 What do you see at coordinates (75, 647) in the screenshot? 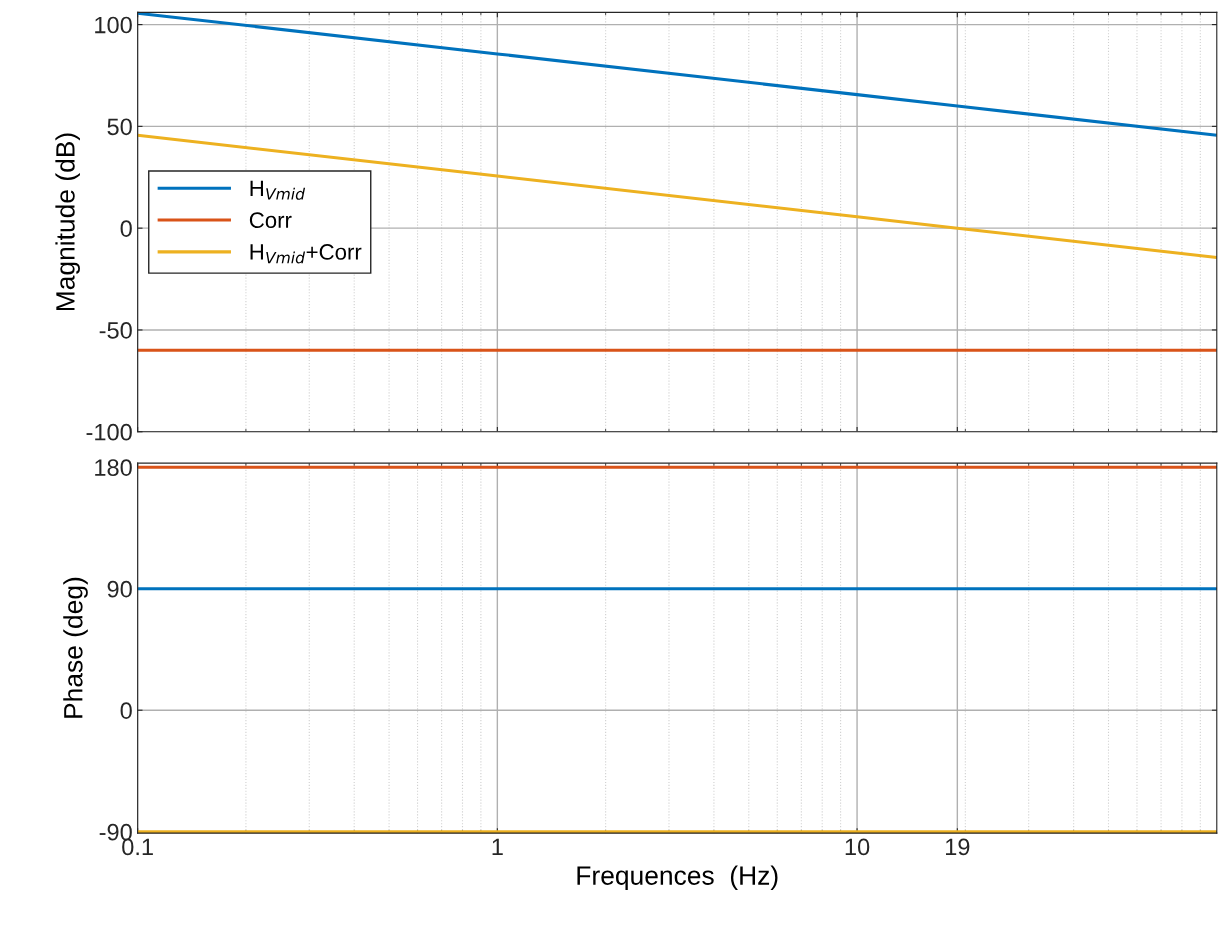
I see `y-axis-title: Phase (deg)` at bounding box center [75, 647].